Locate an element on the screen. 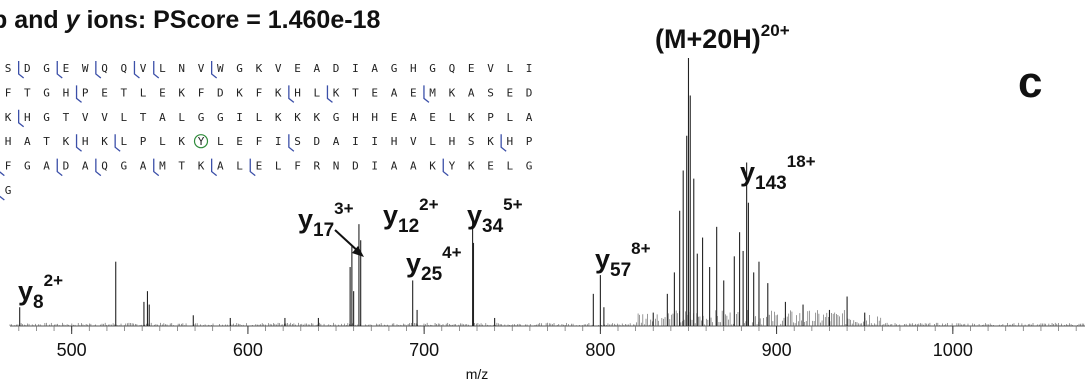 The height and width of the screenshot is (387, 1088). chart-title: b and y ions: PScore = 1.460e-18 is located at coordinates (190, 20).